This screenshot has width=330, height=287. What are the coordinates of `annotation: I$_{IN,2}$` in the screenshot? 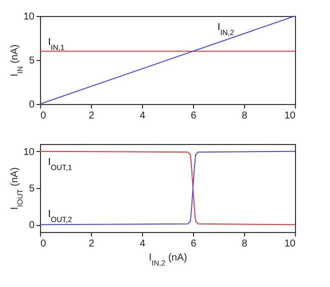 It's located at (225, 29).